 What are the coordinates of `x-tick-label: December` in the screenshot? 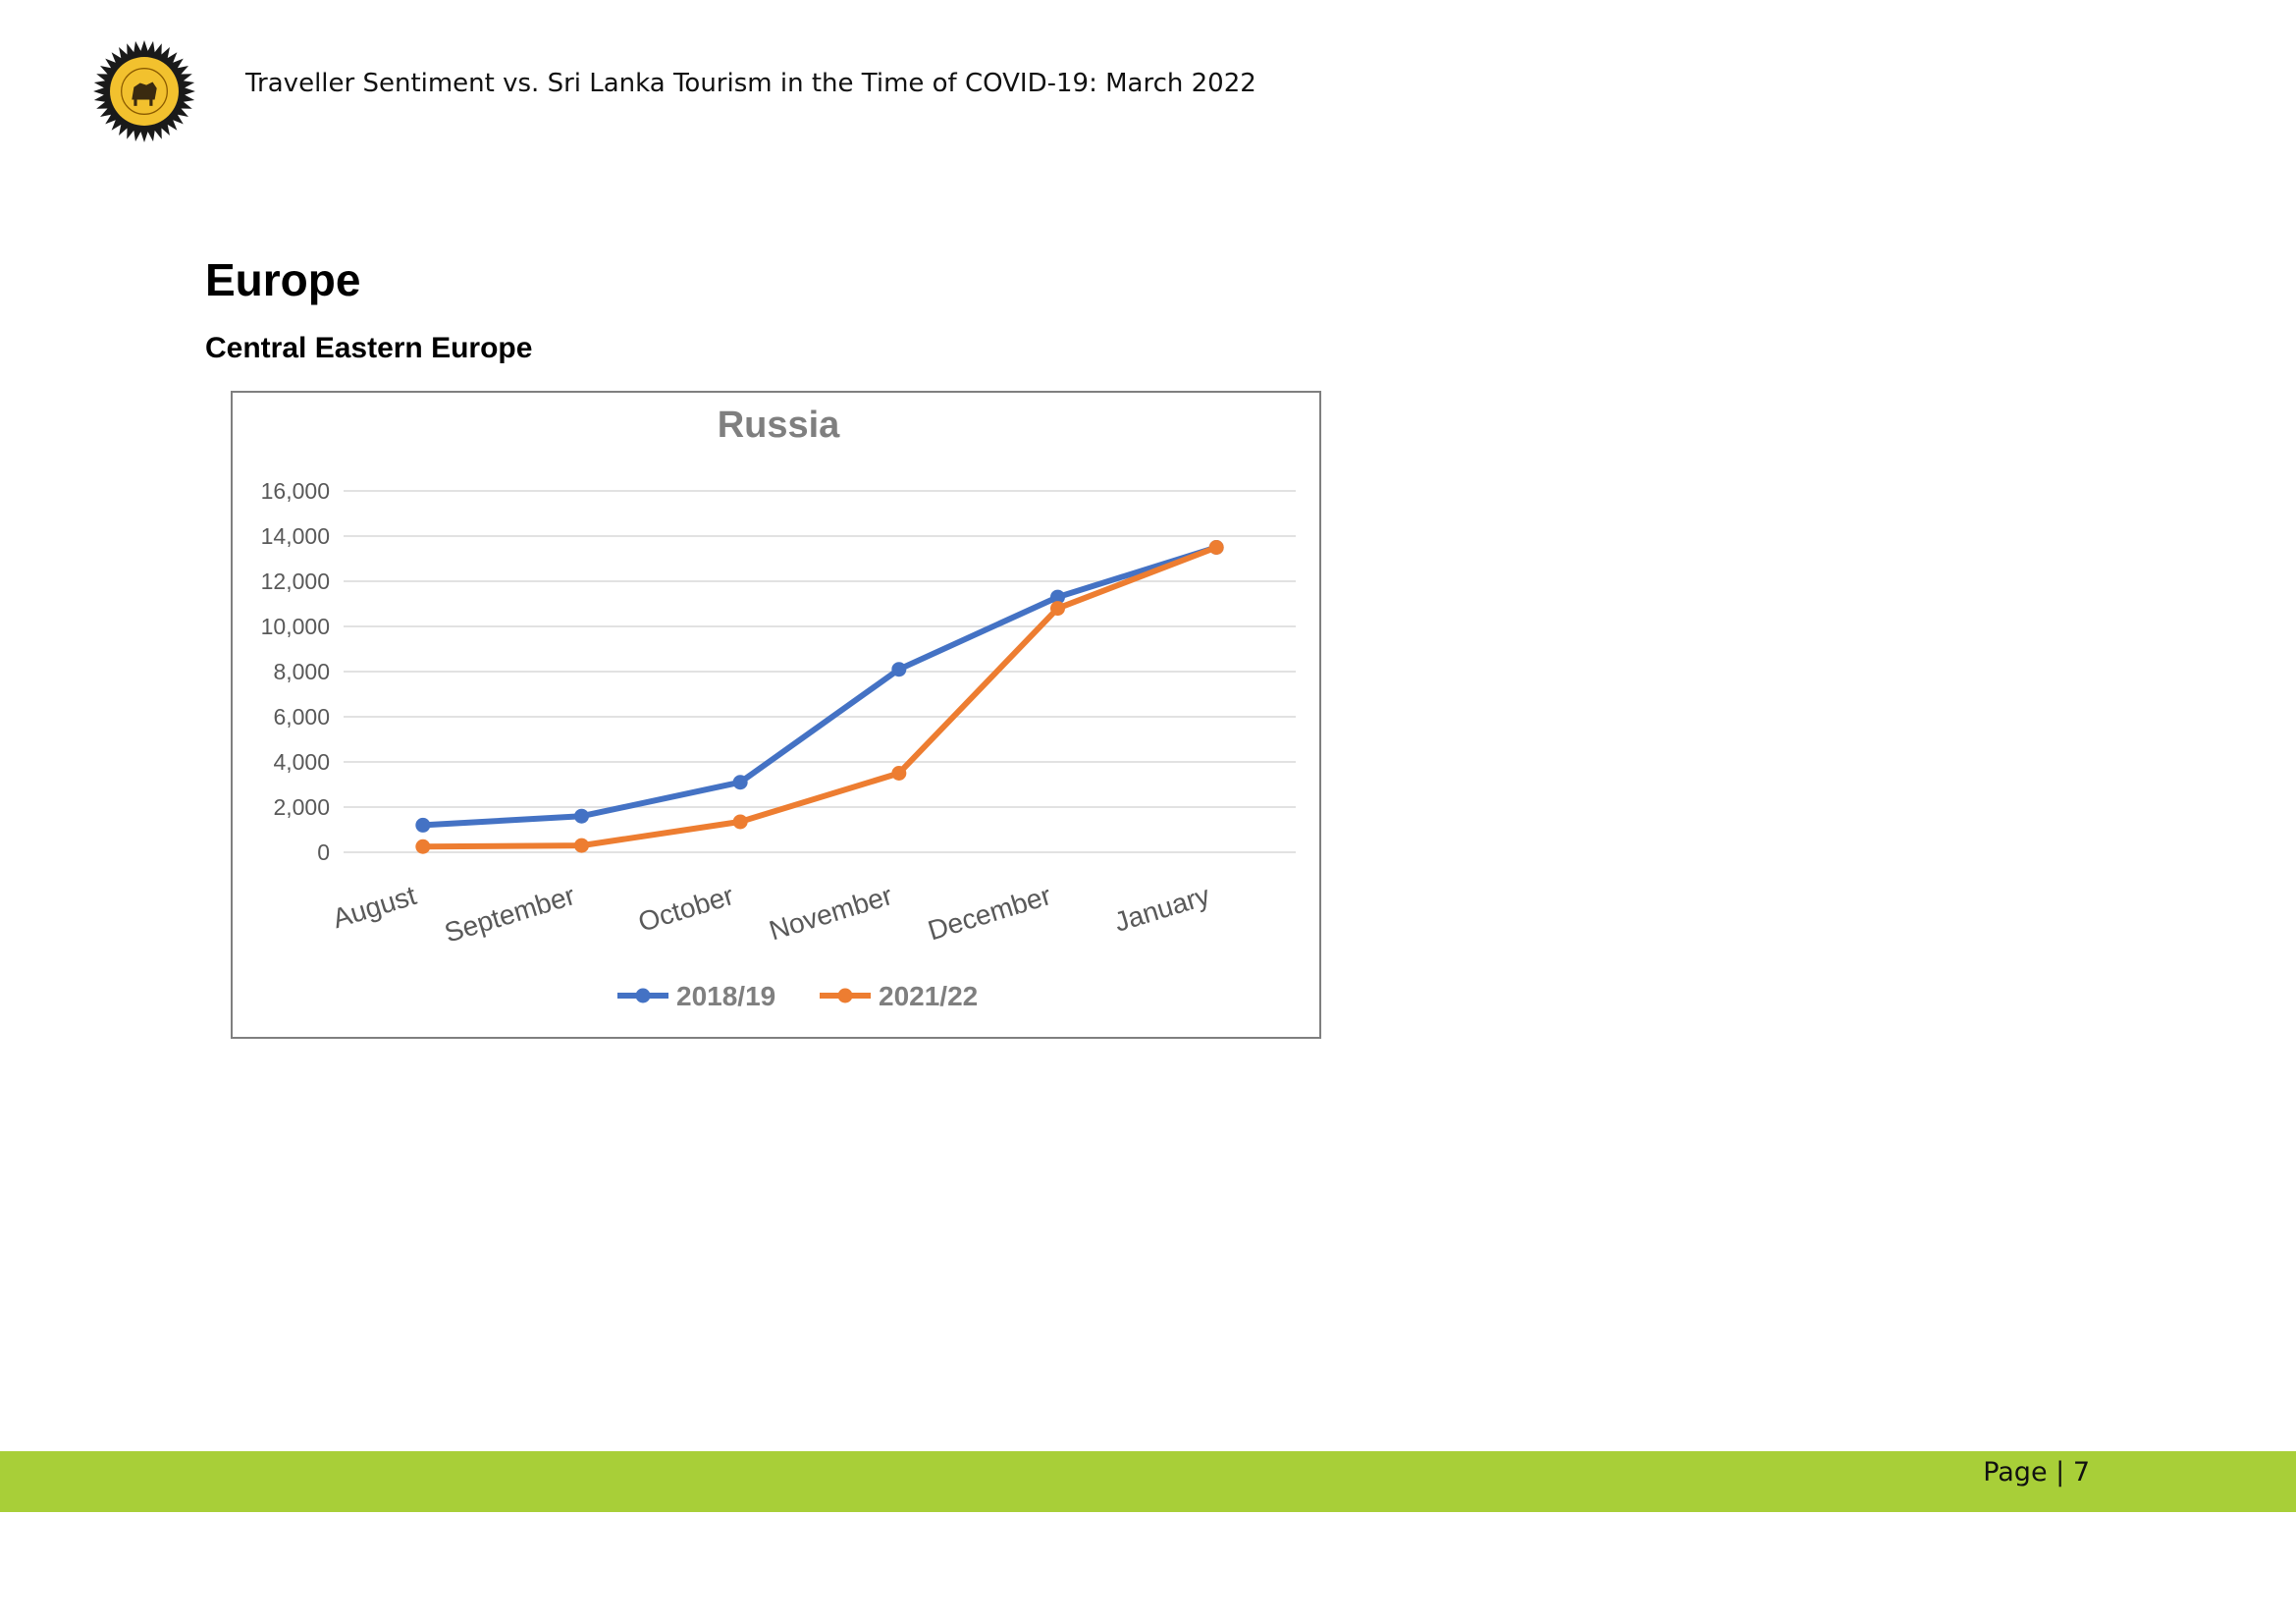 It's located at (990, 913).